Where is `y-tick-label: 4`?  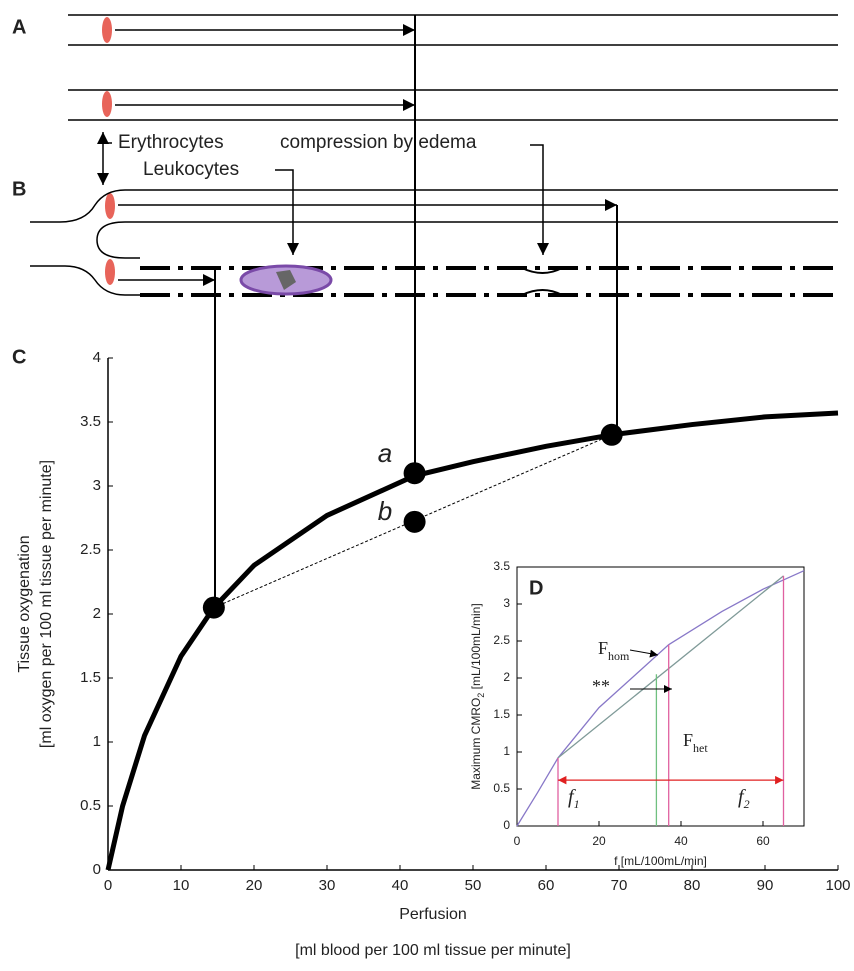 y-tick-label: 4 is located at coordinates (97, 357).